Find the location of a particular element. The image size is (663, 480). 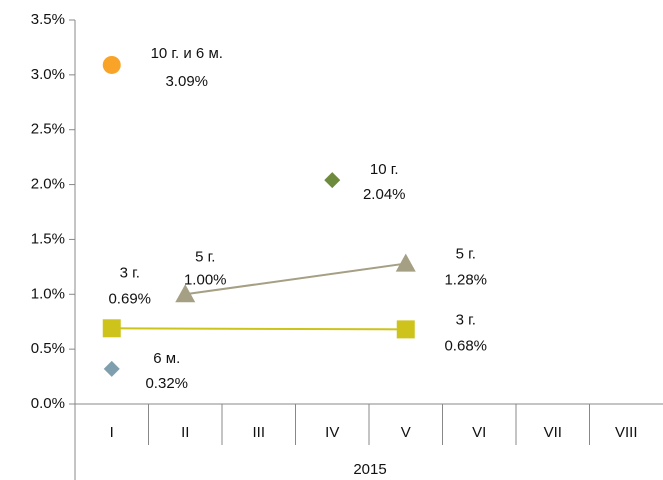

x-tick-label: III is located at coordinates (258, 432).